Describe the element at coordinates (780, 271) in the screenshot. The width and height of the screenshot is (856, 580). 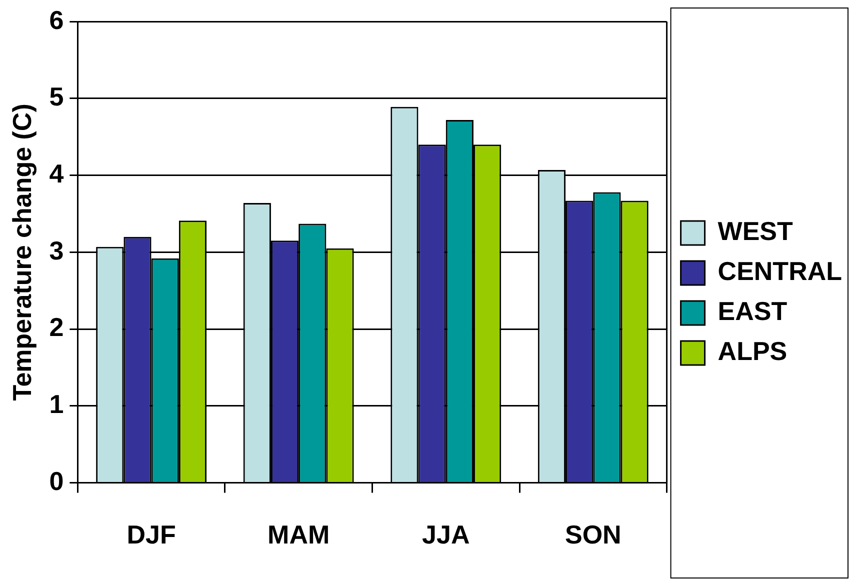
I see `legend-label: CENTRAL` at that location.